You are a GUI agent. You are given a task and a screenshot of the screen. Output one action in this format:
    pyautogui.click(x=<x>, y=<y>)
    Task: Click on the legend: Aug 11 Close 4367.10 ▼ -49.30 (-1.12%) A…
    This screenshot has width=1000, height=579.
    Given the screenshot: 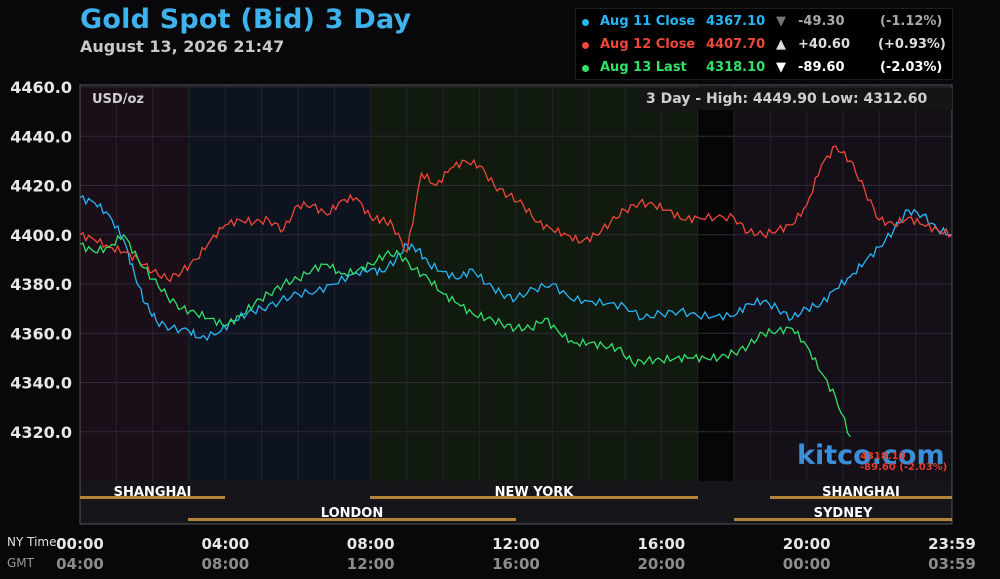 What is the action you would take?
    pyautogui.click(x=764, y=44)
    